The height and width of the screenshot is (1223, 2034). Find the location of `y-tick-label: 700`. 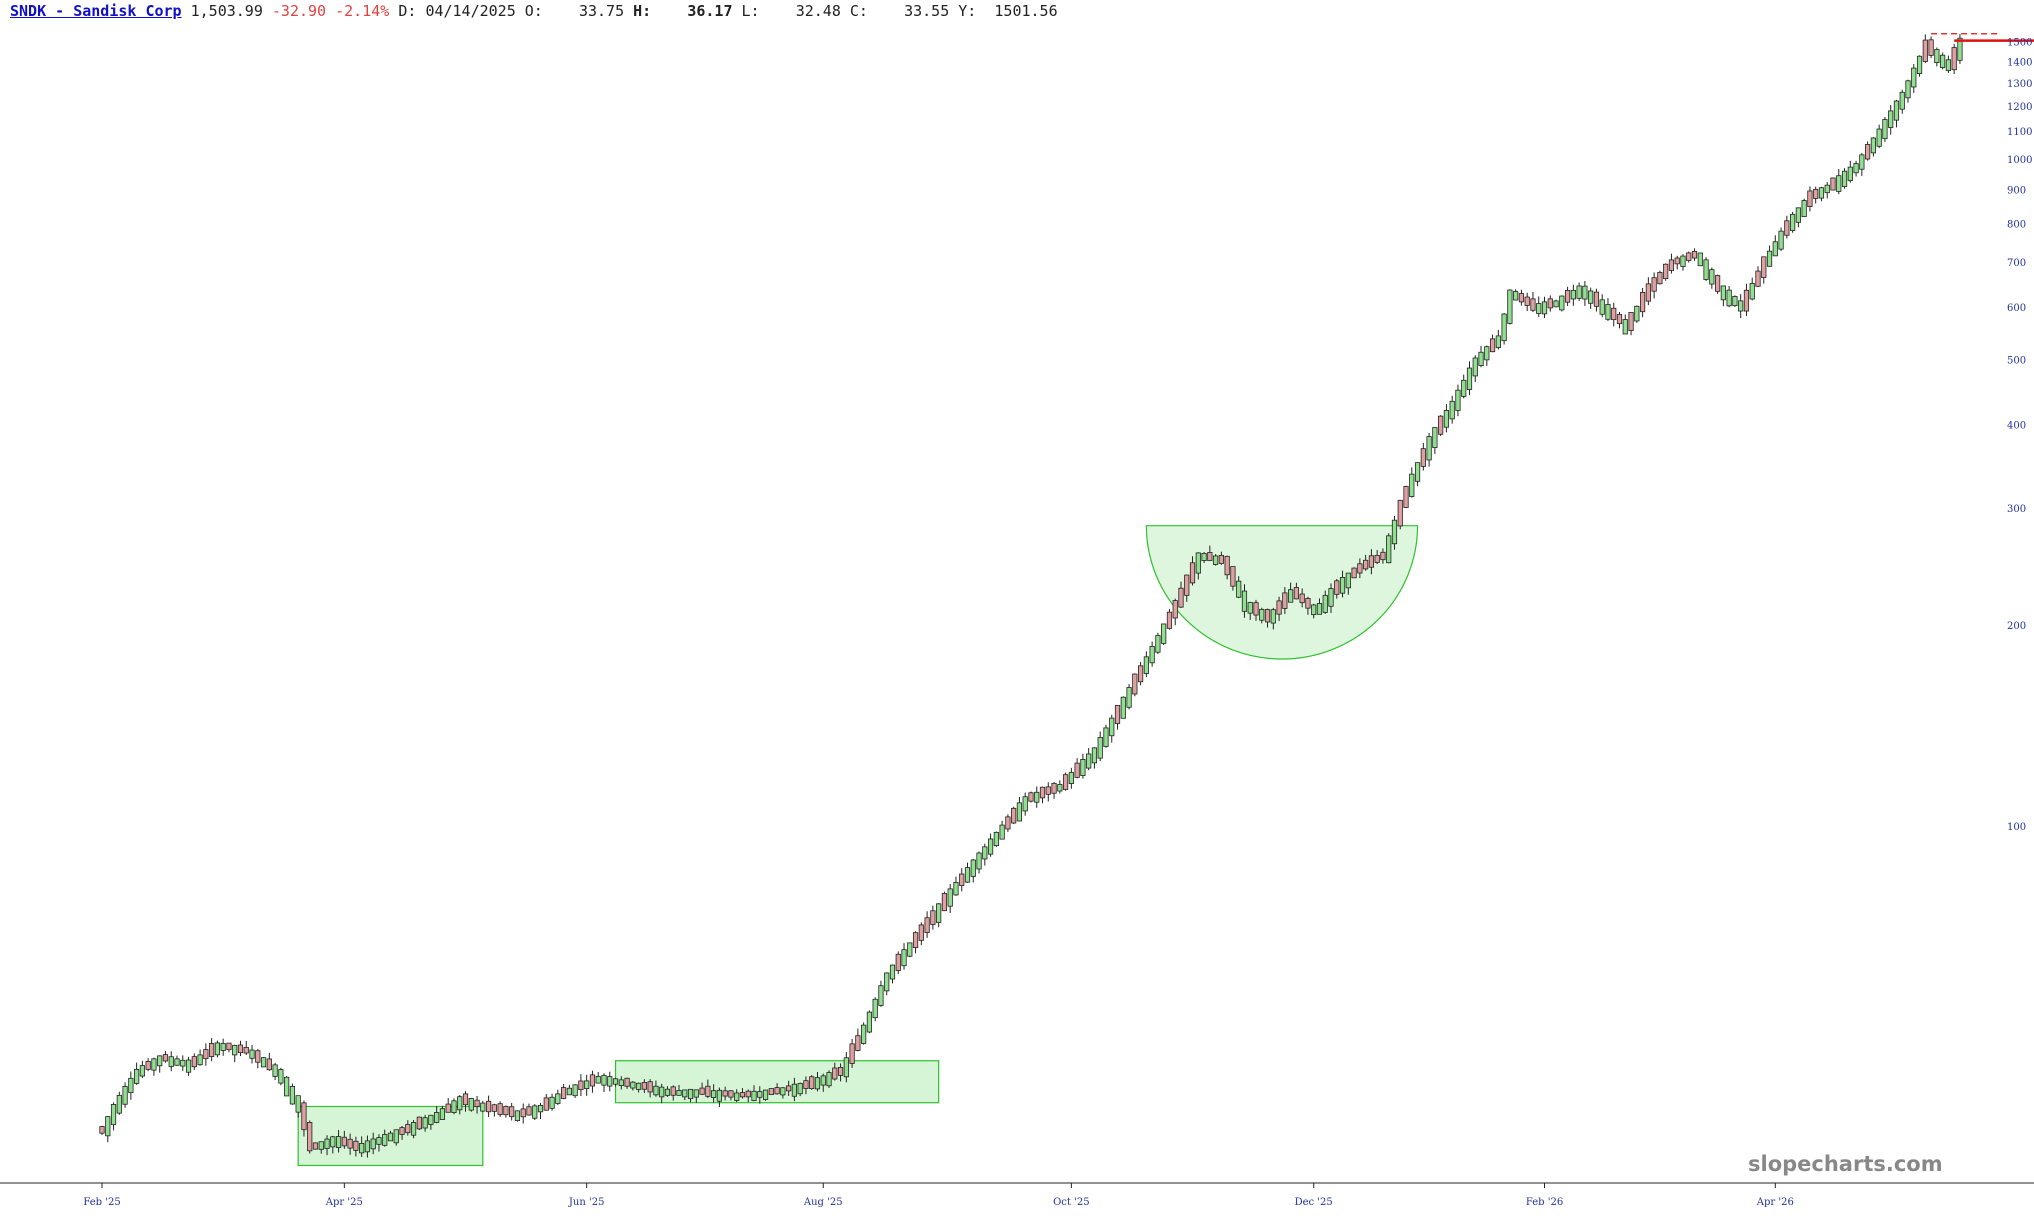

y-tick-label: 700 is located at coordinates (2016, 263).